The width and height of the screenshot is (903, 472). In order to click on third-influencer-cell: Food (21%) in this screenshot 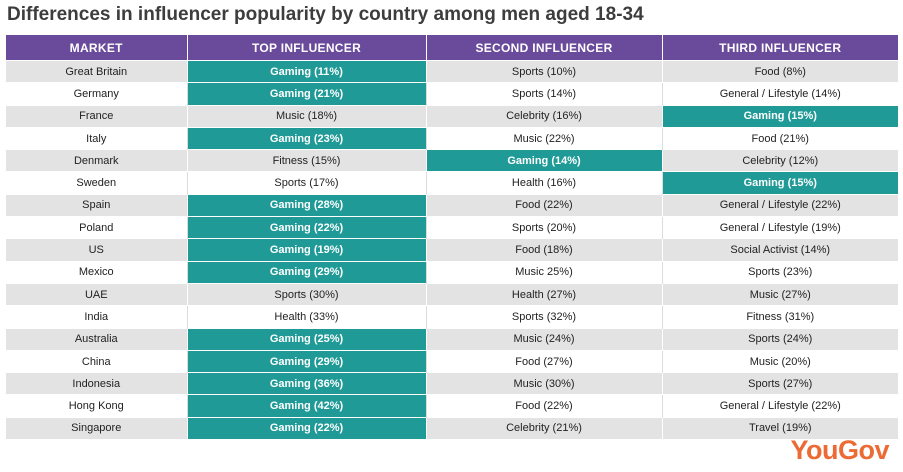, I will do `click(780, 138)`.